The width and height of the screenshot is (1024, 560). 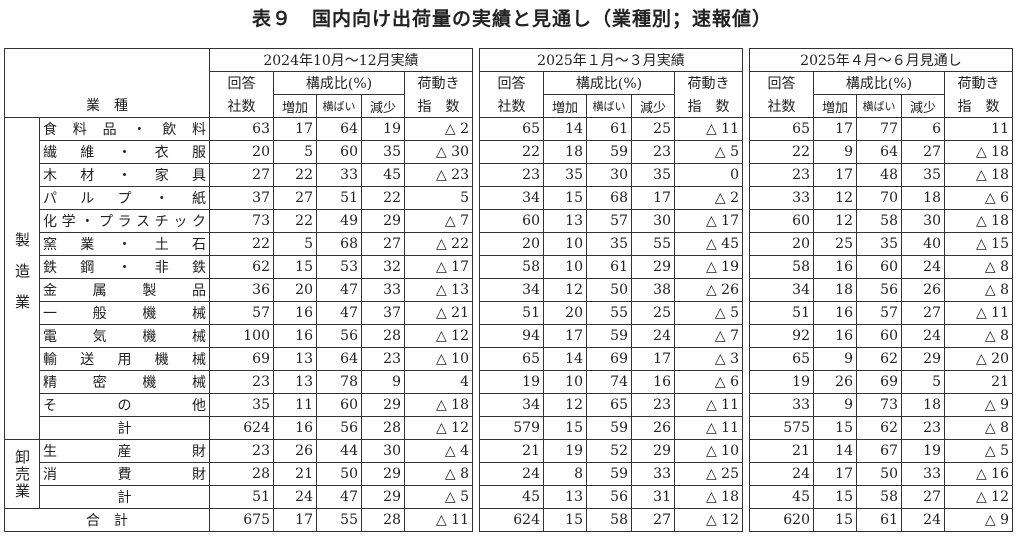 I want to click on table-cell: 28, so click(x=383, y=520).